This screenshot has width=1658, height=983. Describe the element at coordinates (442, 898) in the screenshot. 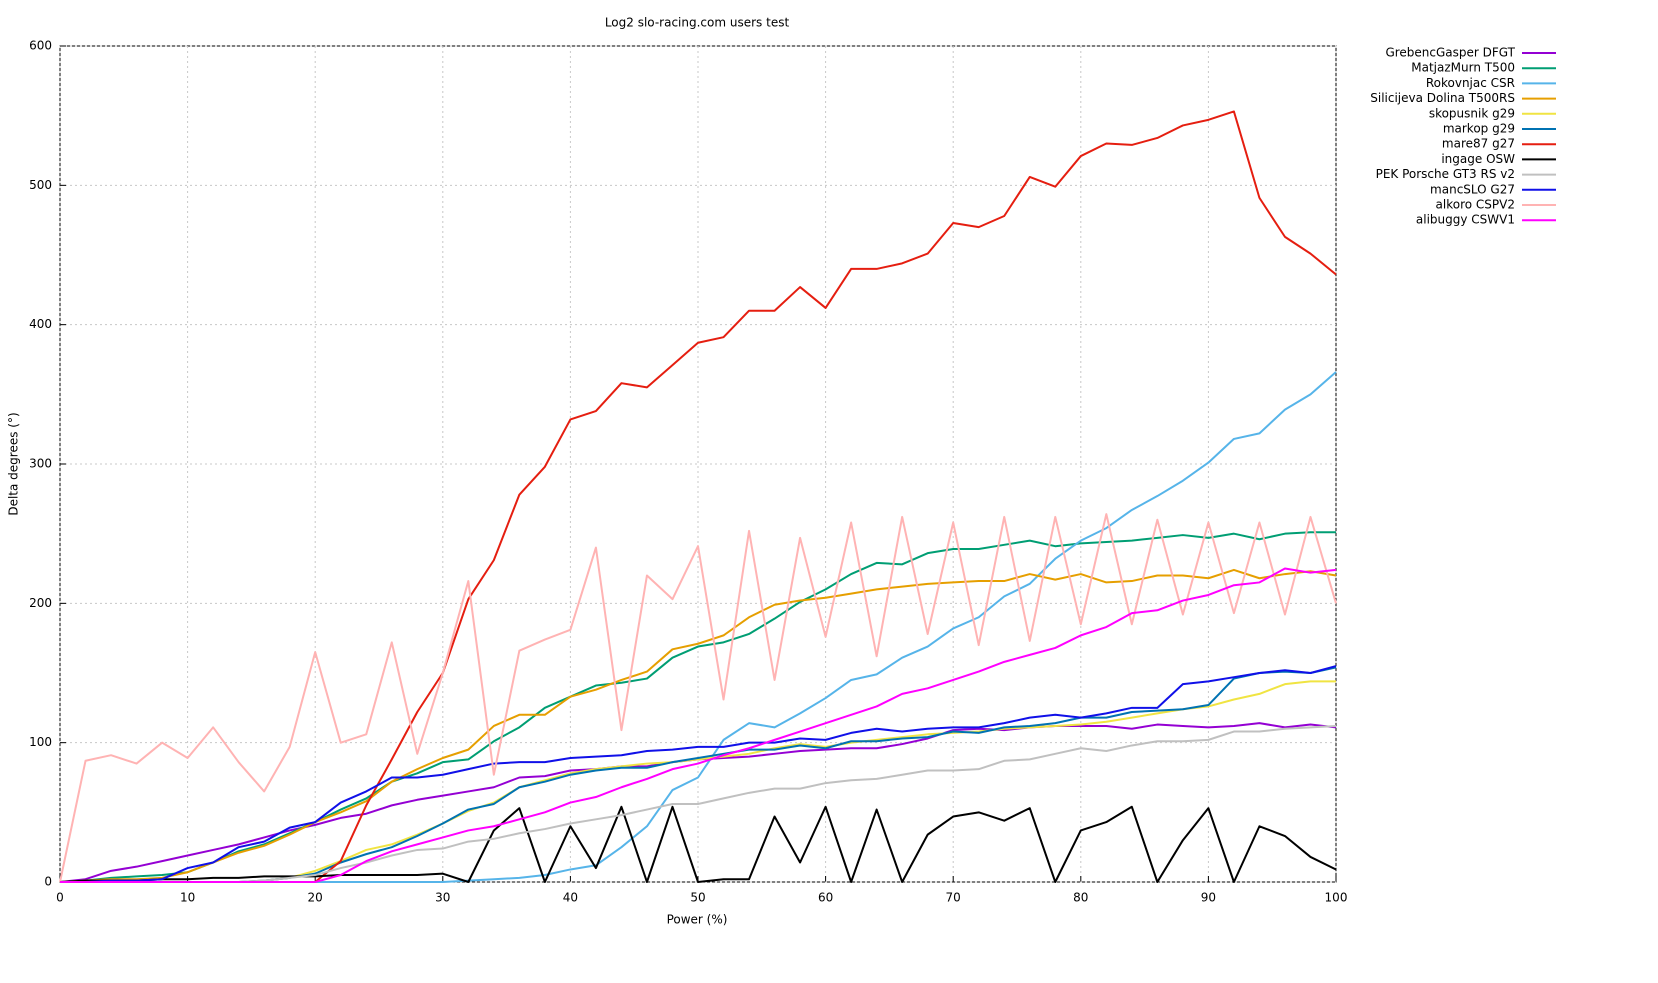

I see `x-tick-label: 30` at that location.